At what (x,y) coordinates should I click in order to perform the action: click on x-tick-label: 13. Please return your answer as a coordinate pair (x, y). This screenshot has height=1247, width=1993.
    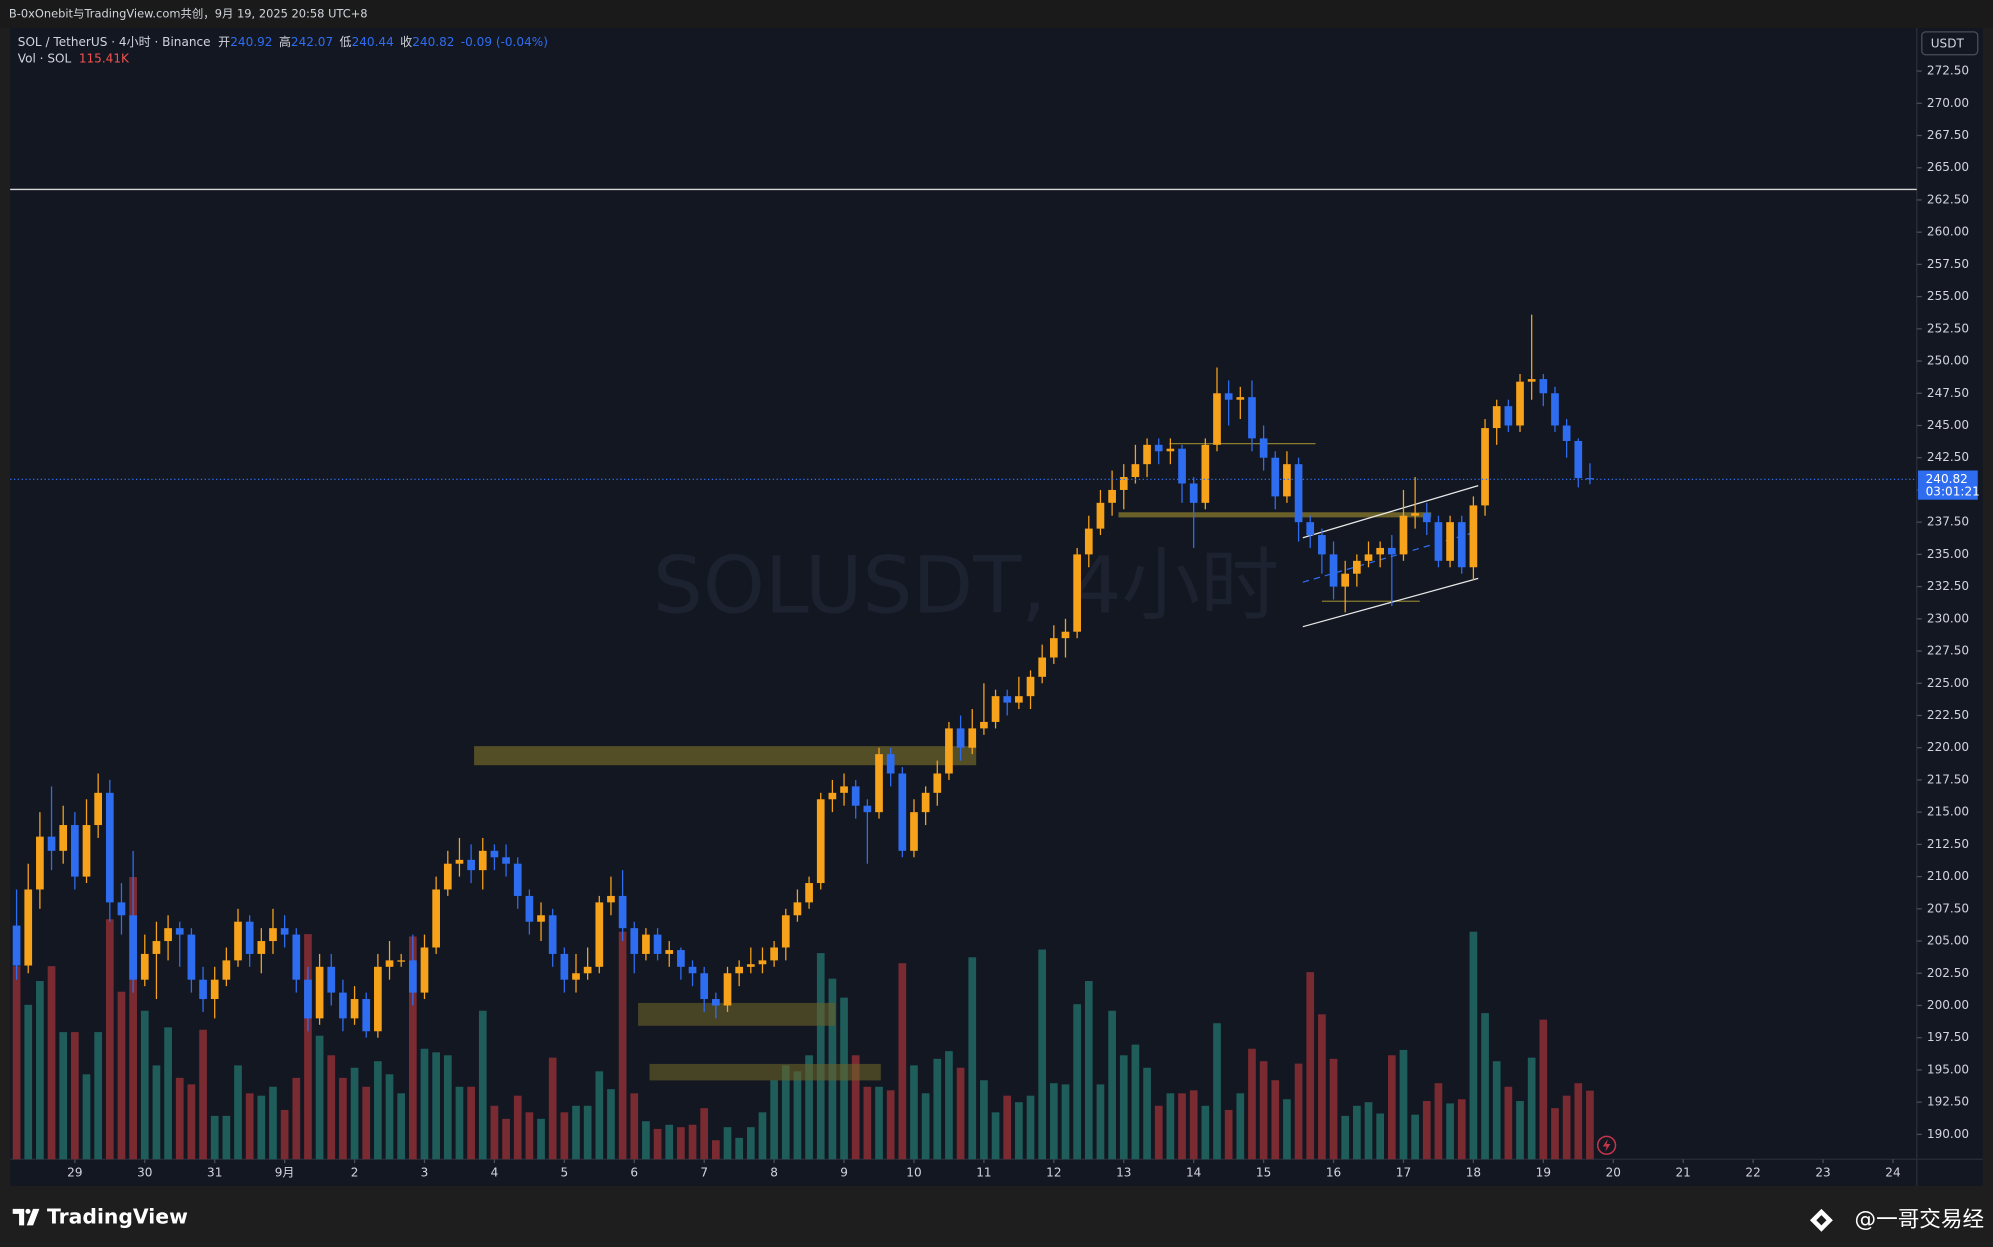
    Looking at the image, I should click on (1123, 1173).